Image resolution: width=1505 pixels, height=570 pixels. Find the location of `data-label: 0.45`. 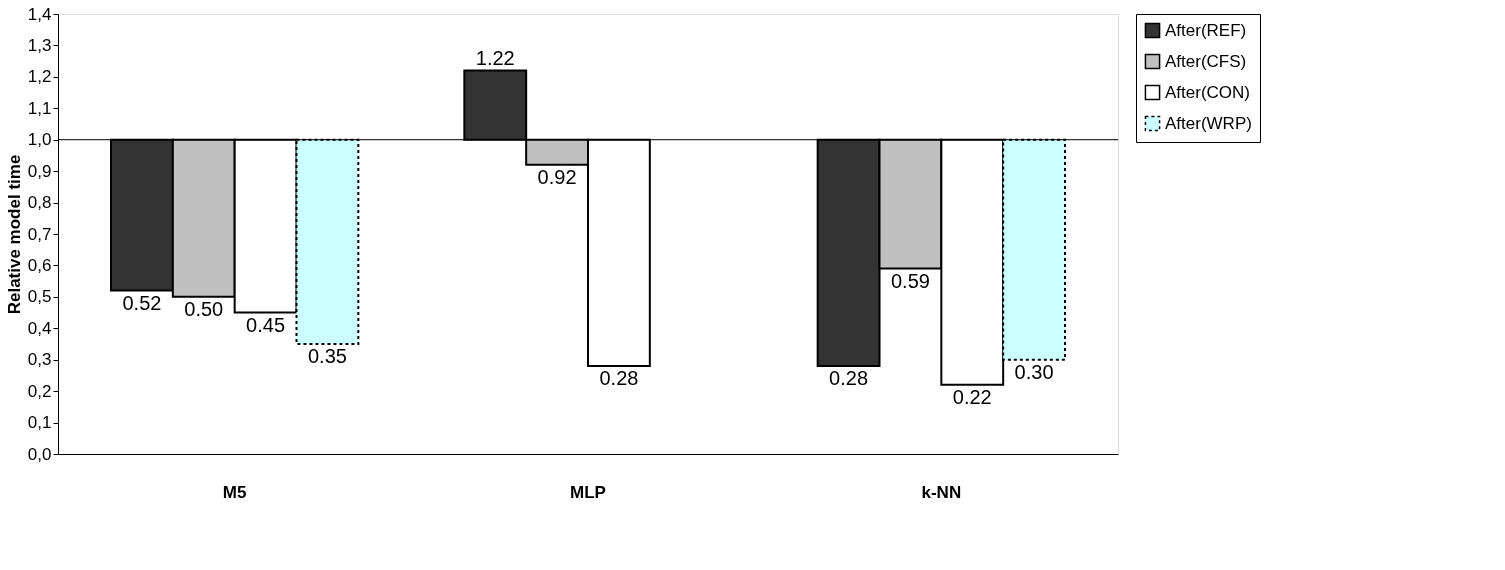

data-label: 0.45 is located at coordinates (266, 324).